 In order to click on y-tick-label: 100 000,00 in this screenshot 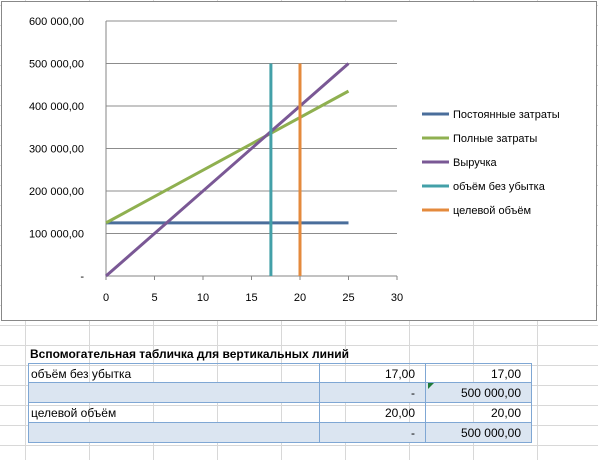, I will do `click(56, 235)`.